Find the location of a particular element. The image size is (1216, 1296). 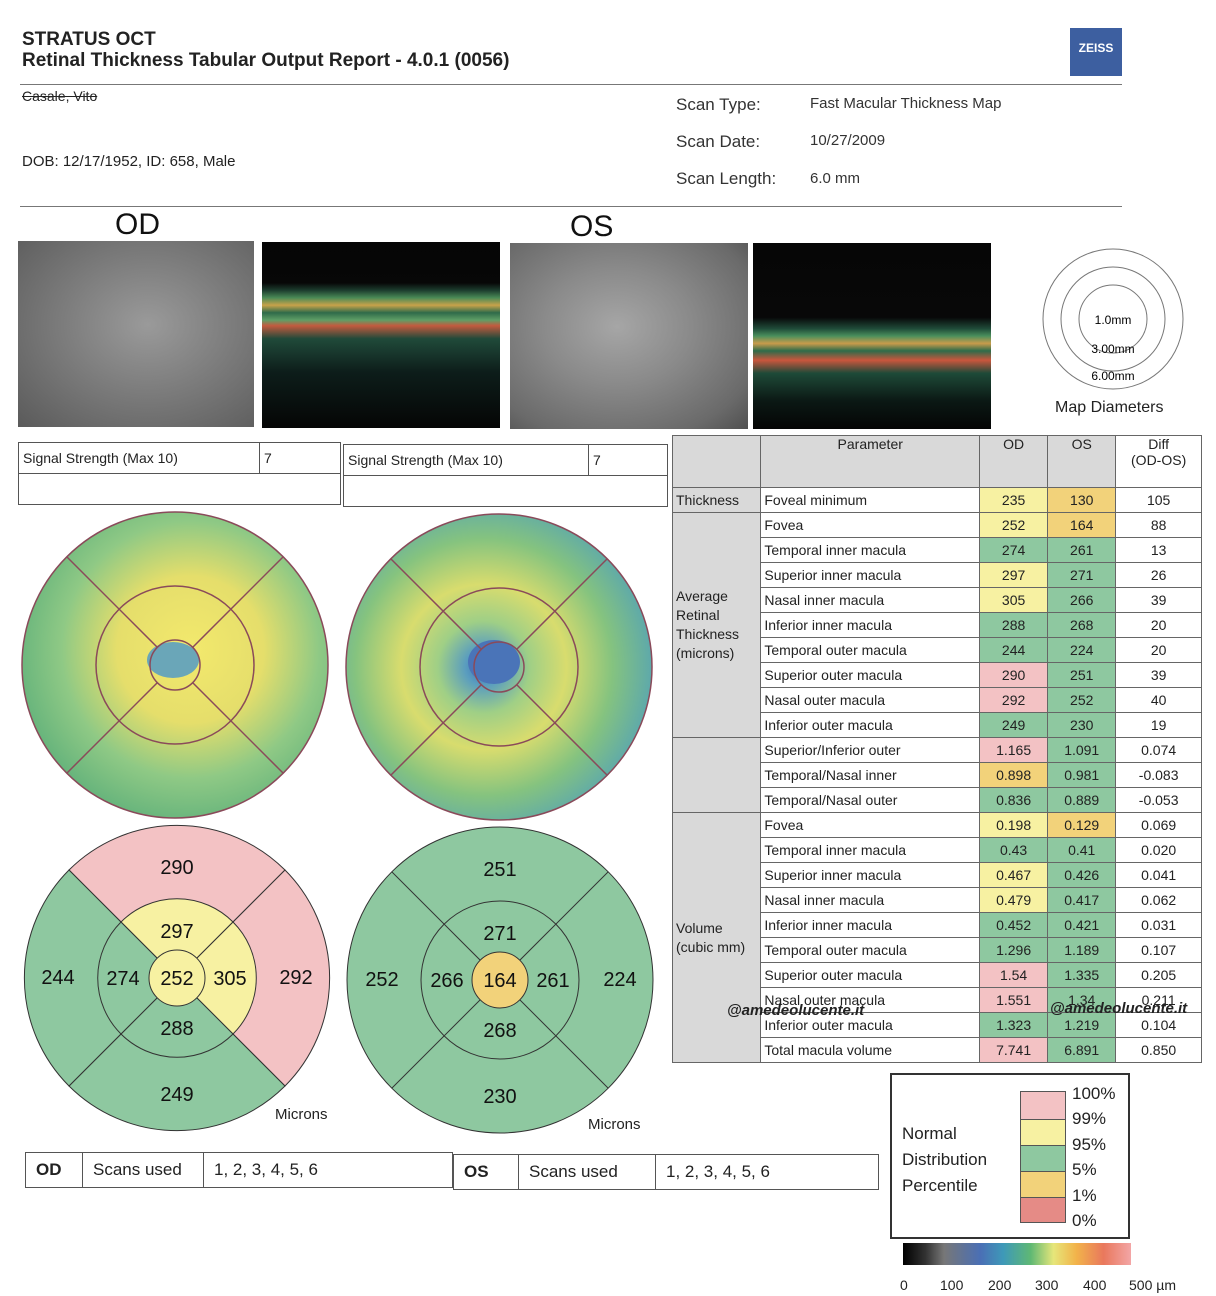

od-value: 1.54 is located at coordinates (1014, 975).